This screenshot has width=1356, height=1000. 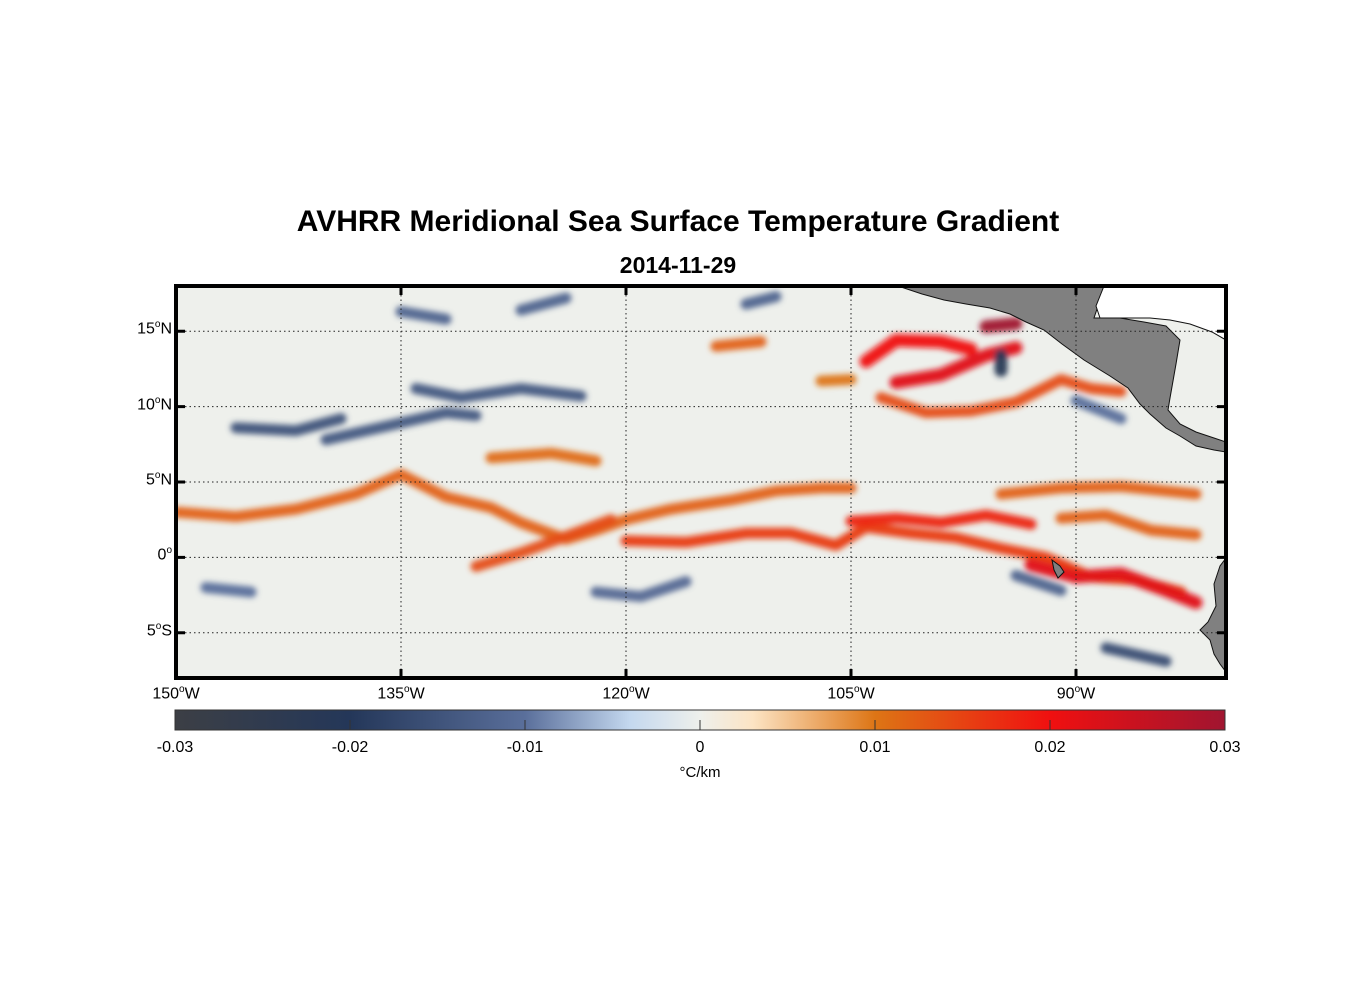 What do you see at coordinates (1058, 568) in the screenshot?
I see `land-galapagos` at bounding box center [1058, 568].